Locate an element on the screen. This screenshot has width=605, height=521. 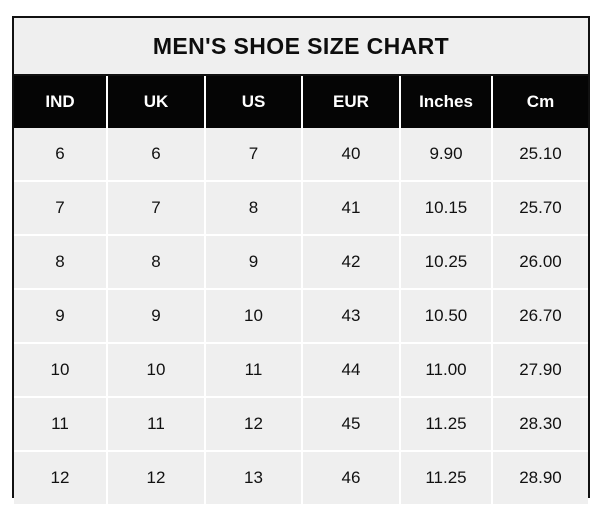
column-header-cm: Cm is located at coordinates (540, 102).